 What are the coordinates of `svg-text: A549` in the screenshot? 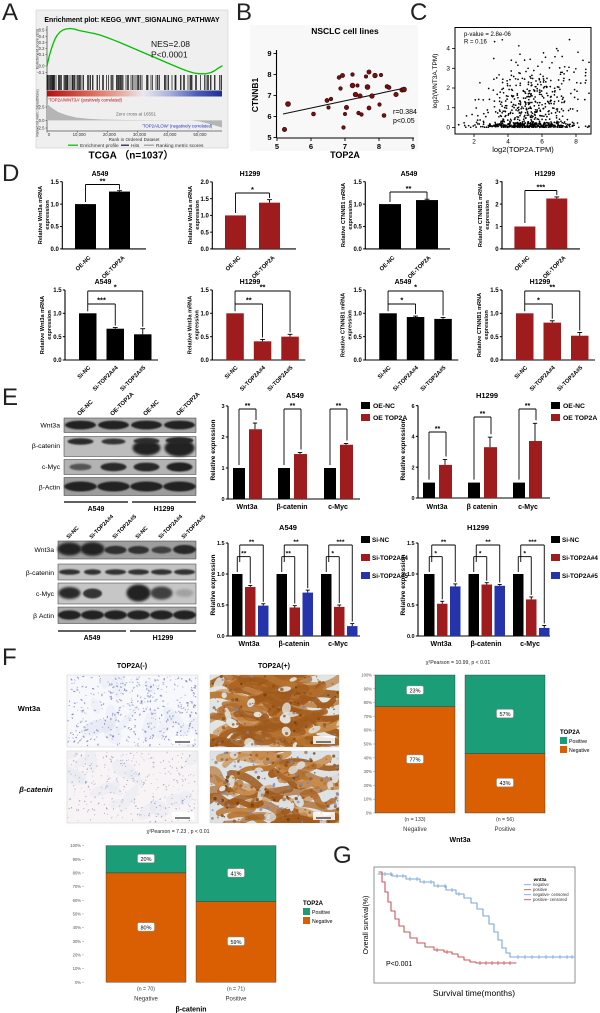 It's located at (96, 509).